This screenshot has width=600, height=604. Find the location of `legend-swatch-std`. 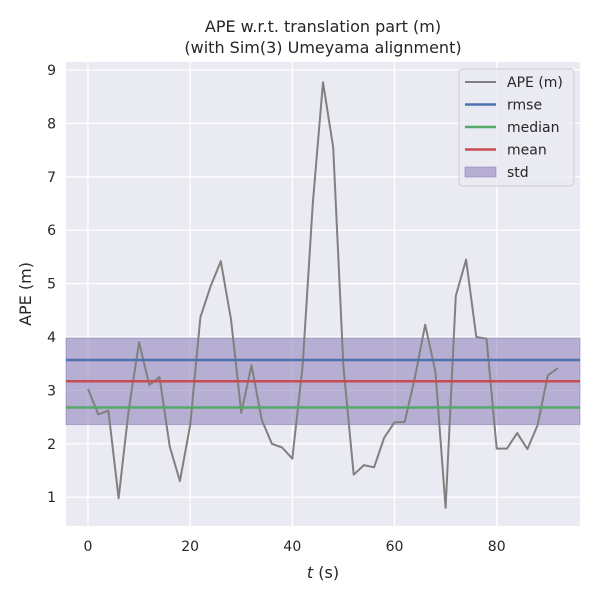

legend-swatch-std is located at coordinates (480, 172).